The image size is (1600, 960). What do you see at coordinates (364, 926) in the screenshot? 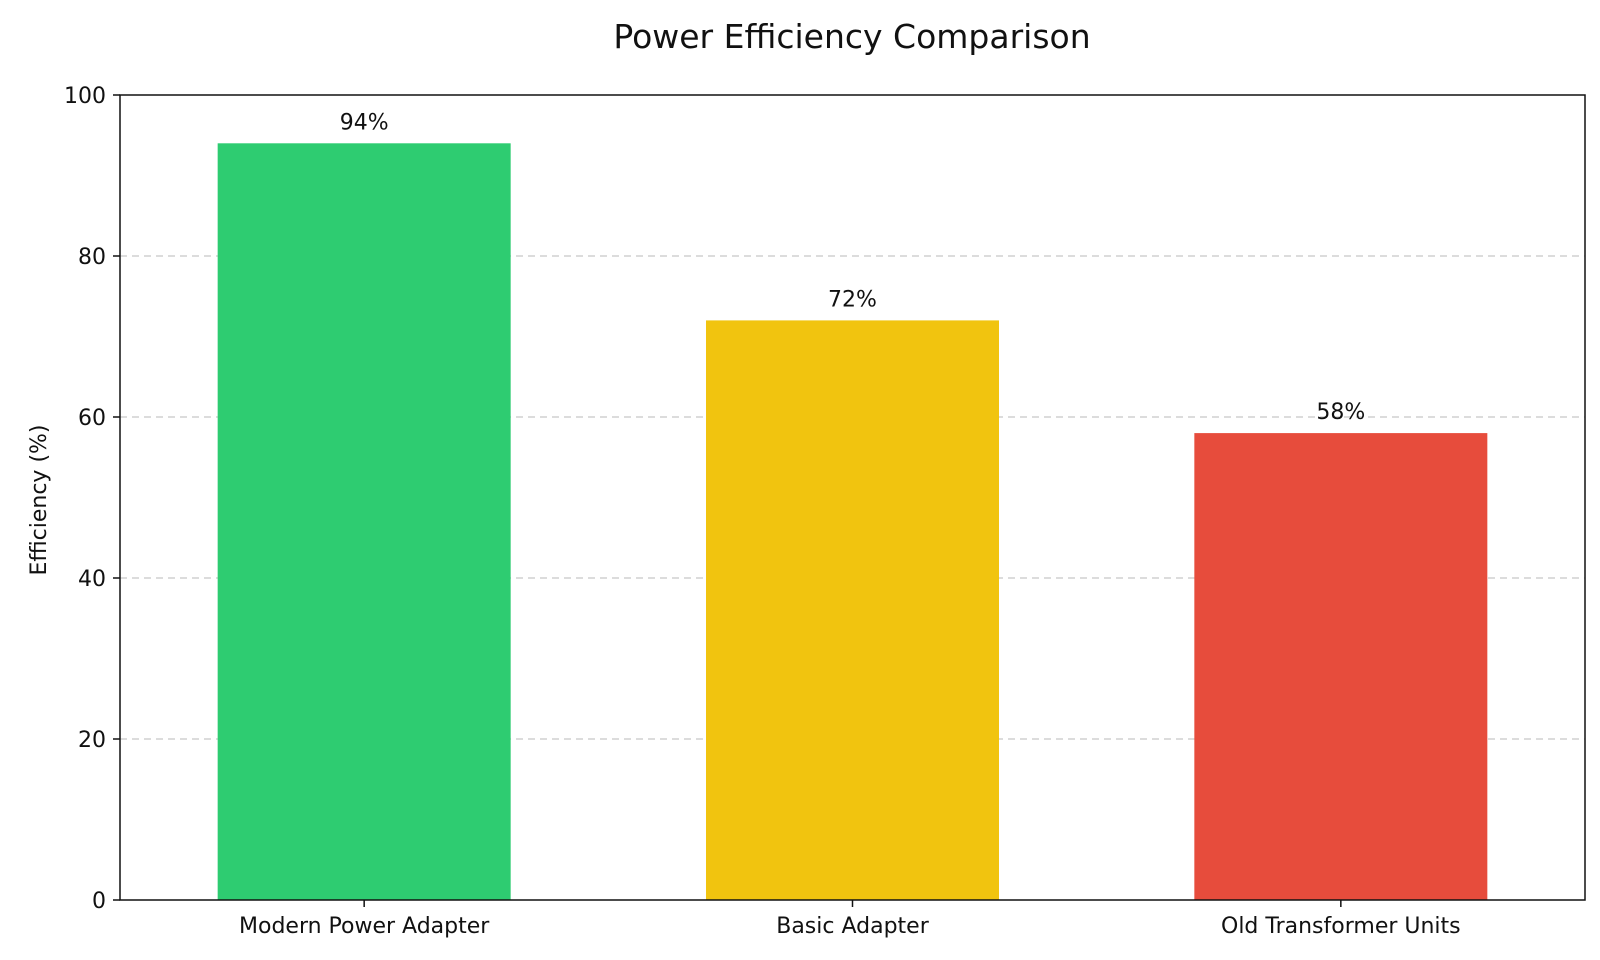
I see `x-tick-label: Modern Power Adapter` at bounding box center [364, 926].